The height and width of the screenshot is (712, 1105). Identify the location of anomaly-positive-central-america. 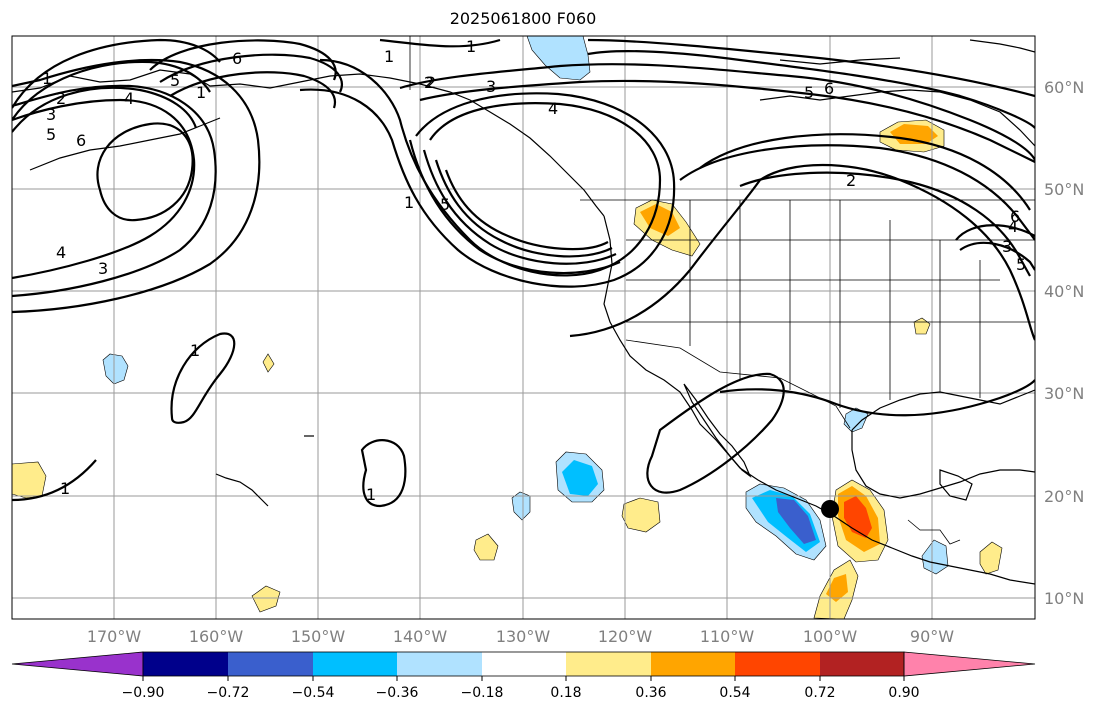
(991, 558).